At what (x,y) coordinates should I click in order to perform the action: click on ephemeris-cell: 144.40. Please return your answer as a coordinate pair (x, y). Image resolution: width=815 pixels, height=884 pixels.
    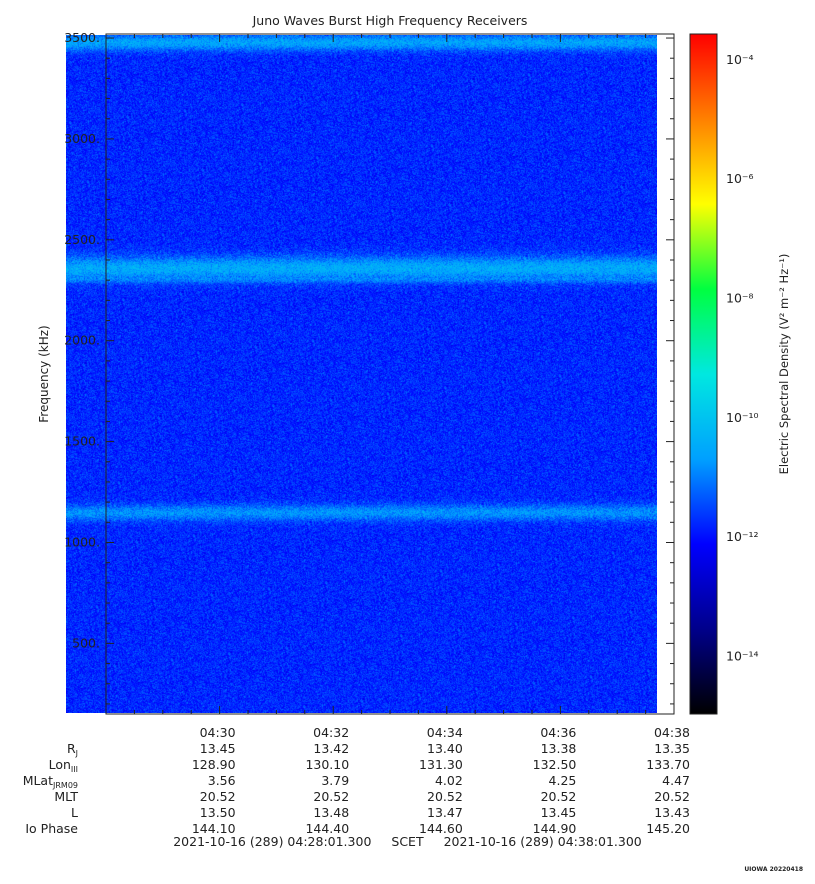
    Looking at the image, I should click on (327, 828).